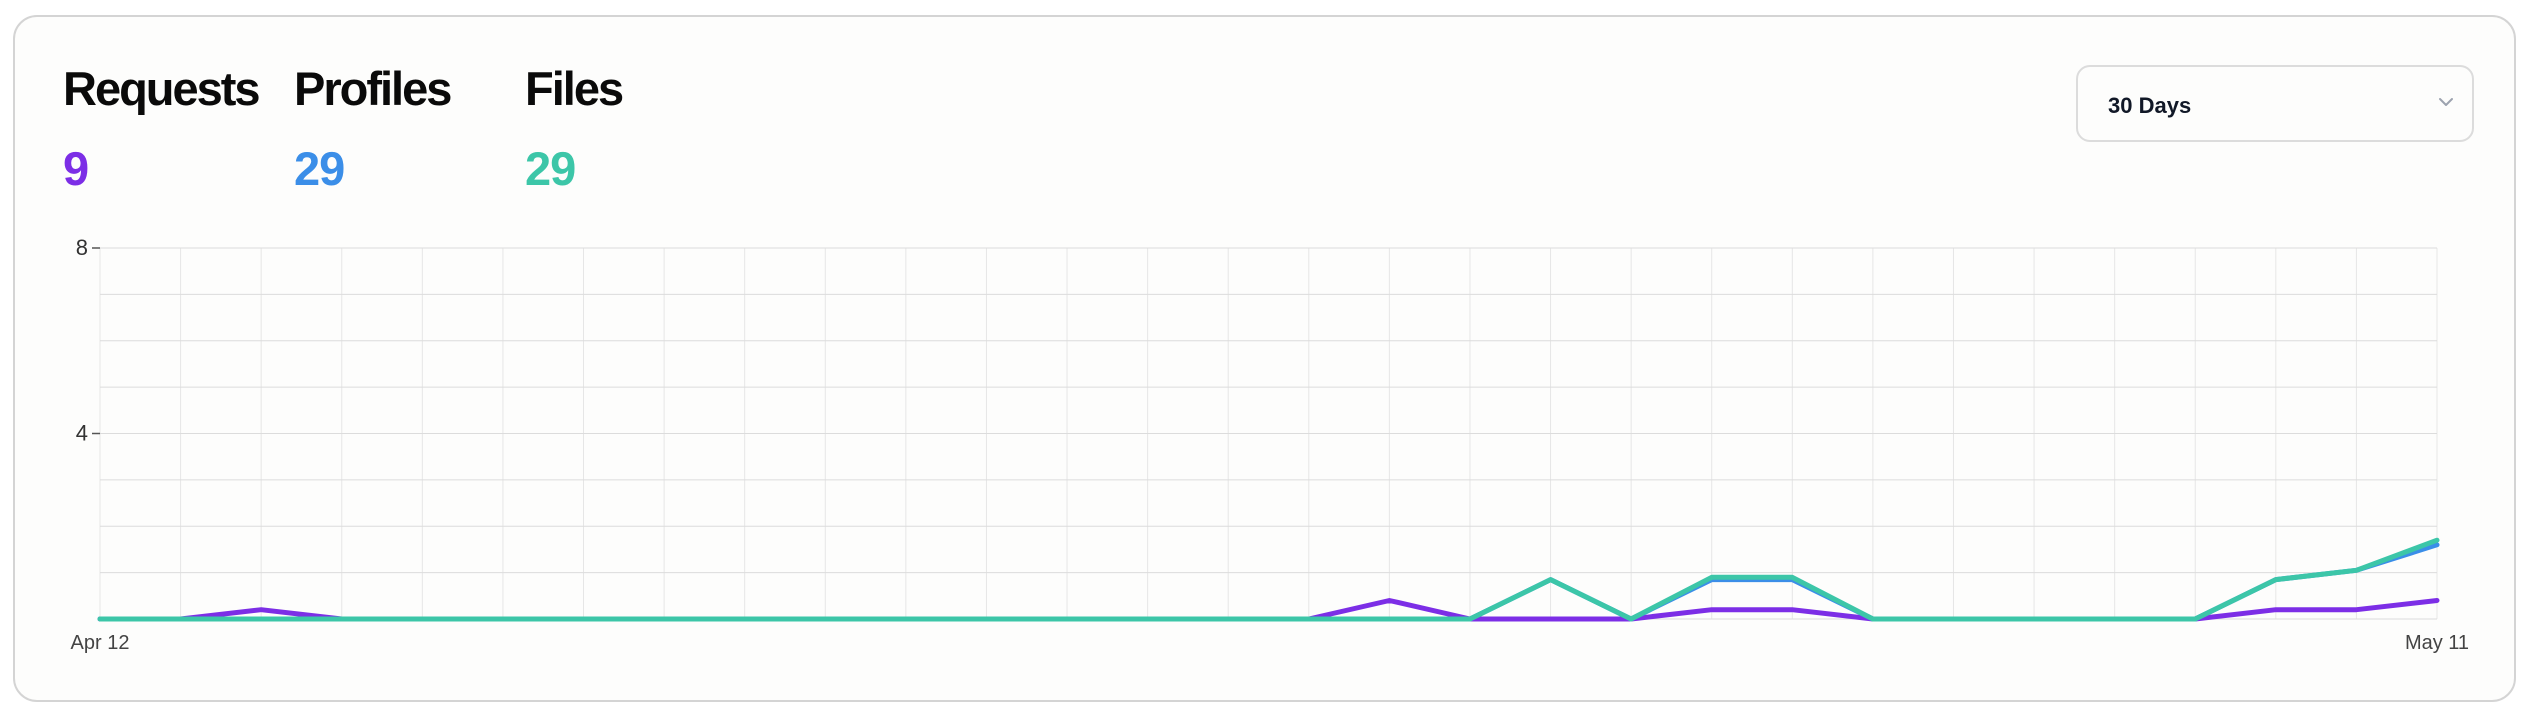 This screenshot has width=2534, height=718. I want to click on y-tick-label: 8, so click(82, 247).